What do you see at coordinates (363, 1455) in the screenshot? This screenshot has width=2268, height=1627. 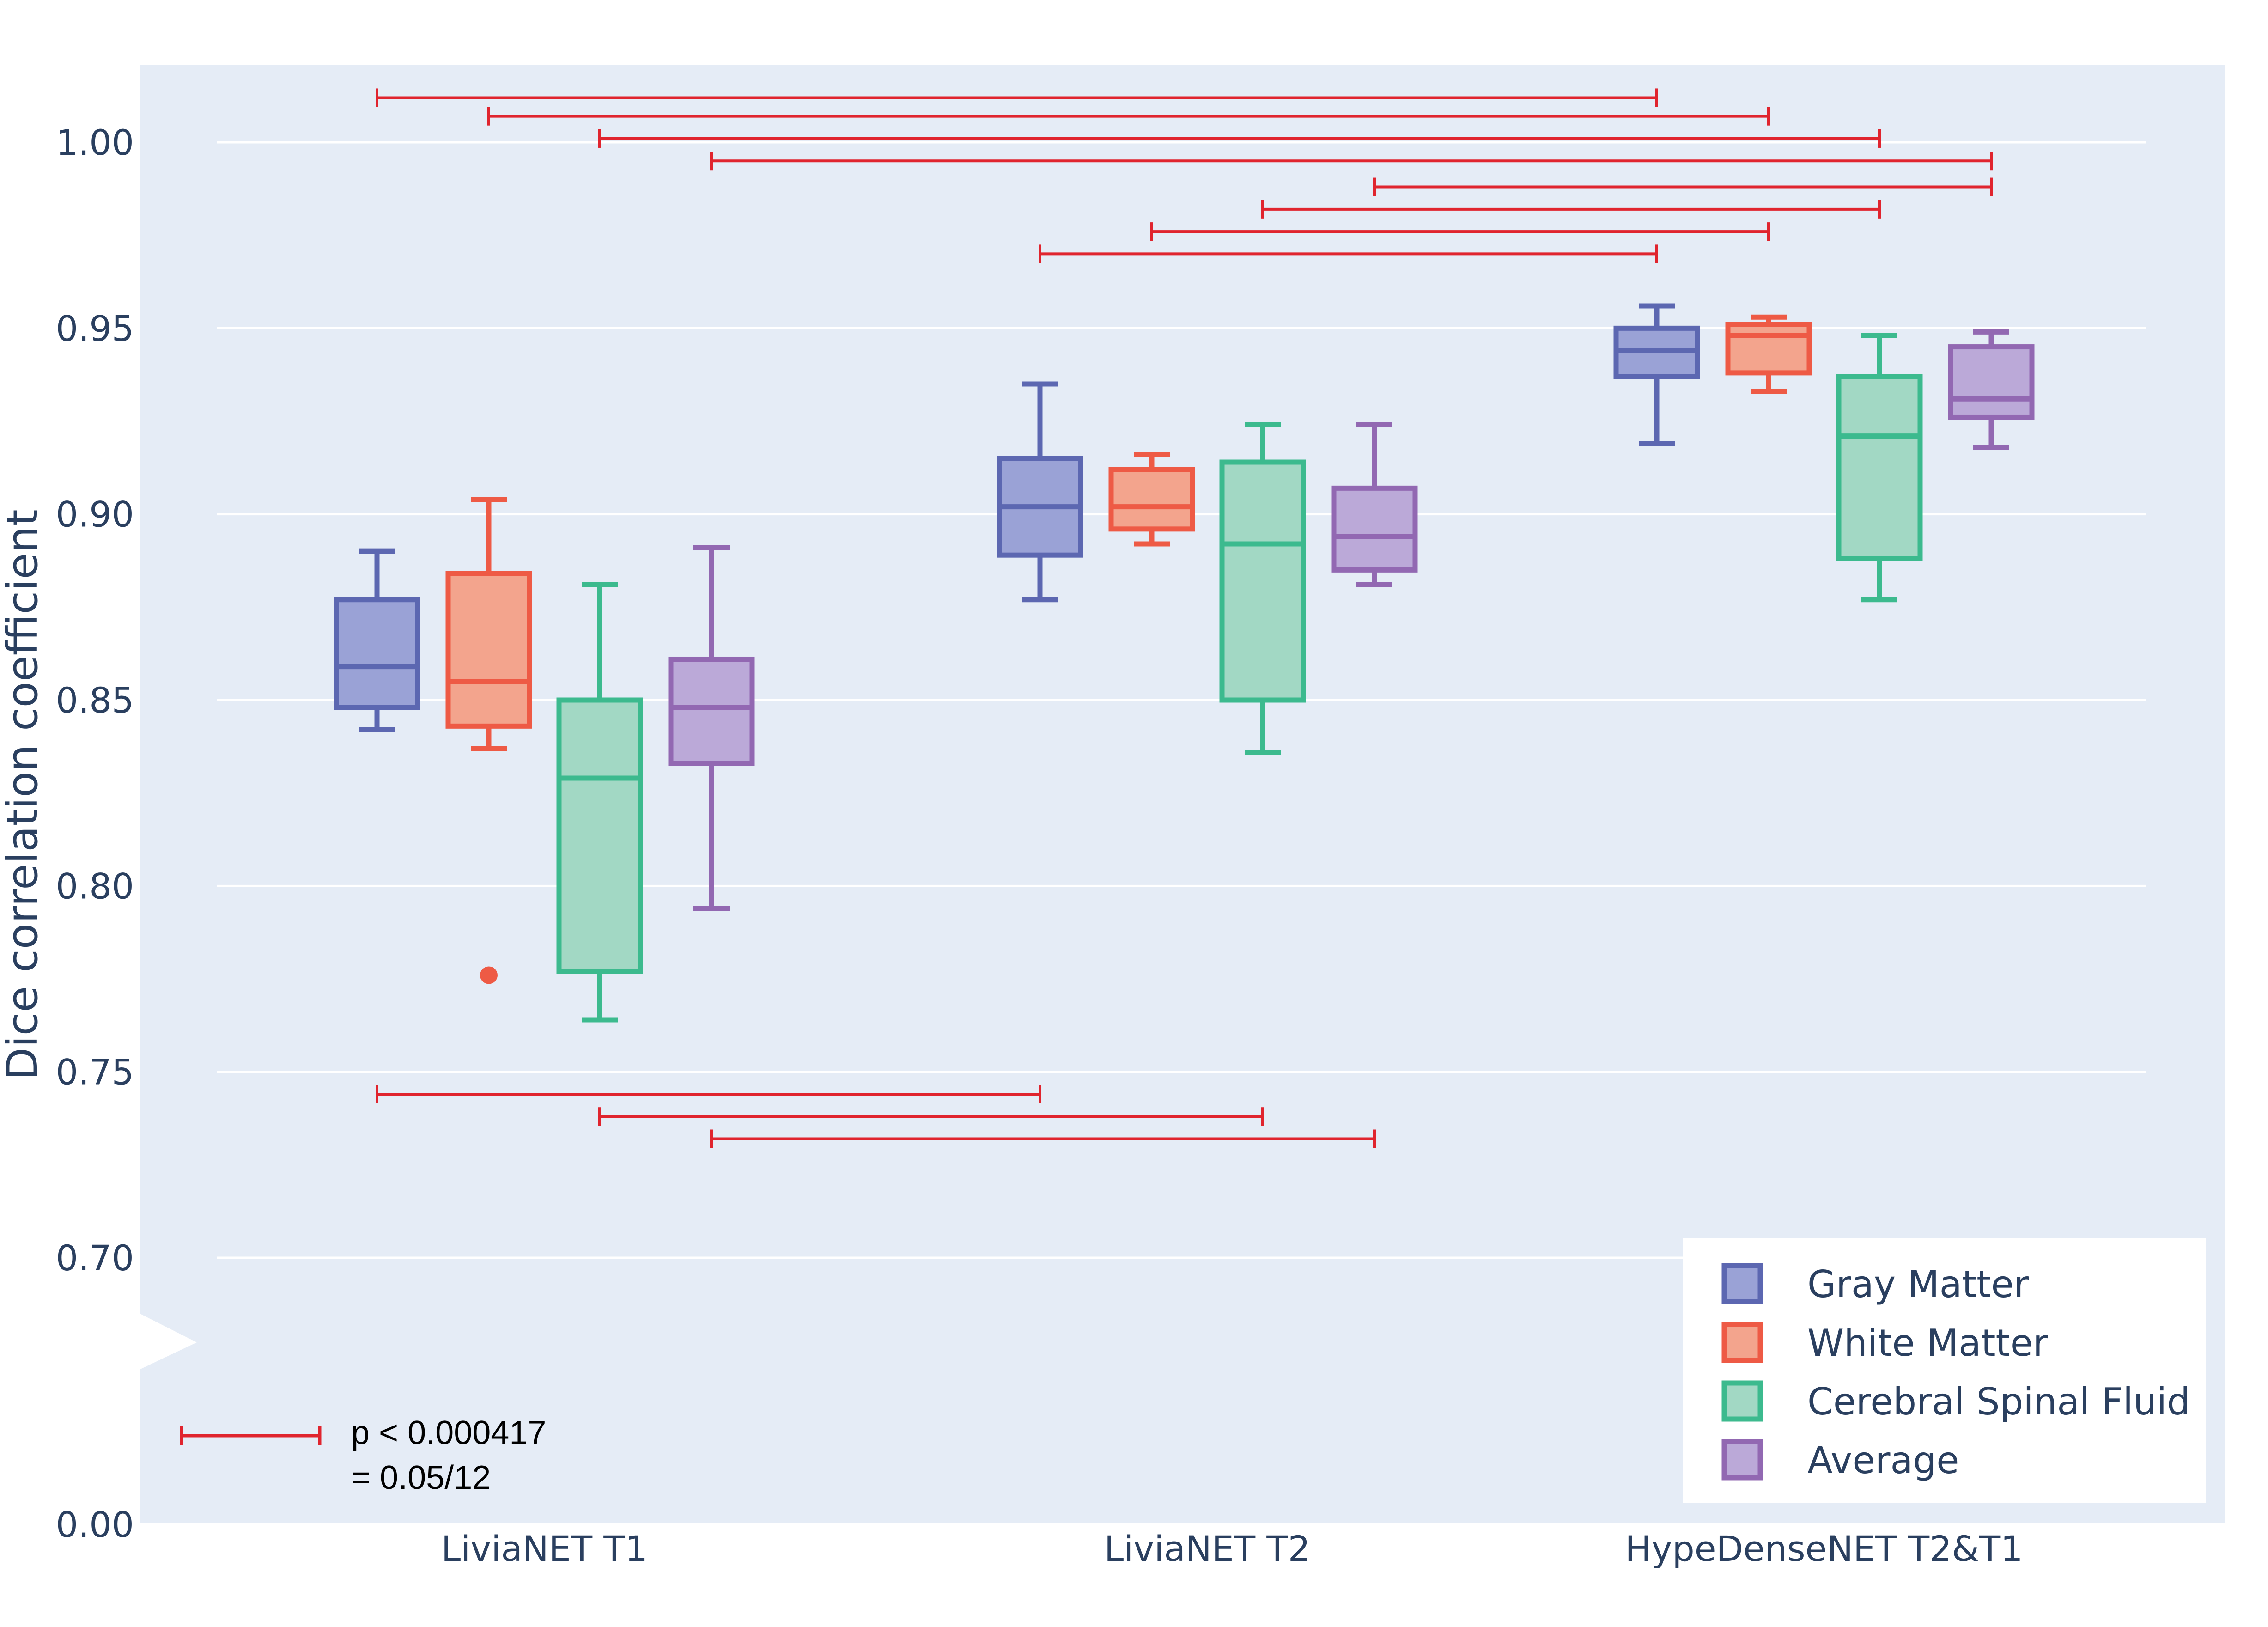 I see `significance-key: p < 0.000417 = 0.05/12` at bounding box center [363, 1455].